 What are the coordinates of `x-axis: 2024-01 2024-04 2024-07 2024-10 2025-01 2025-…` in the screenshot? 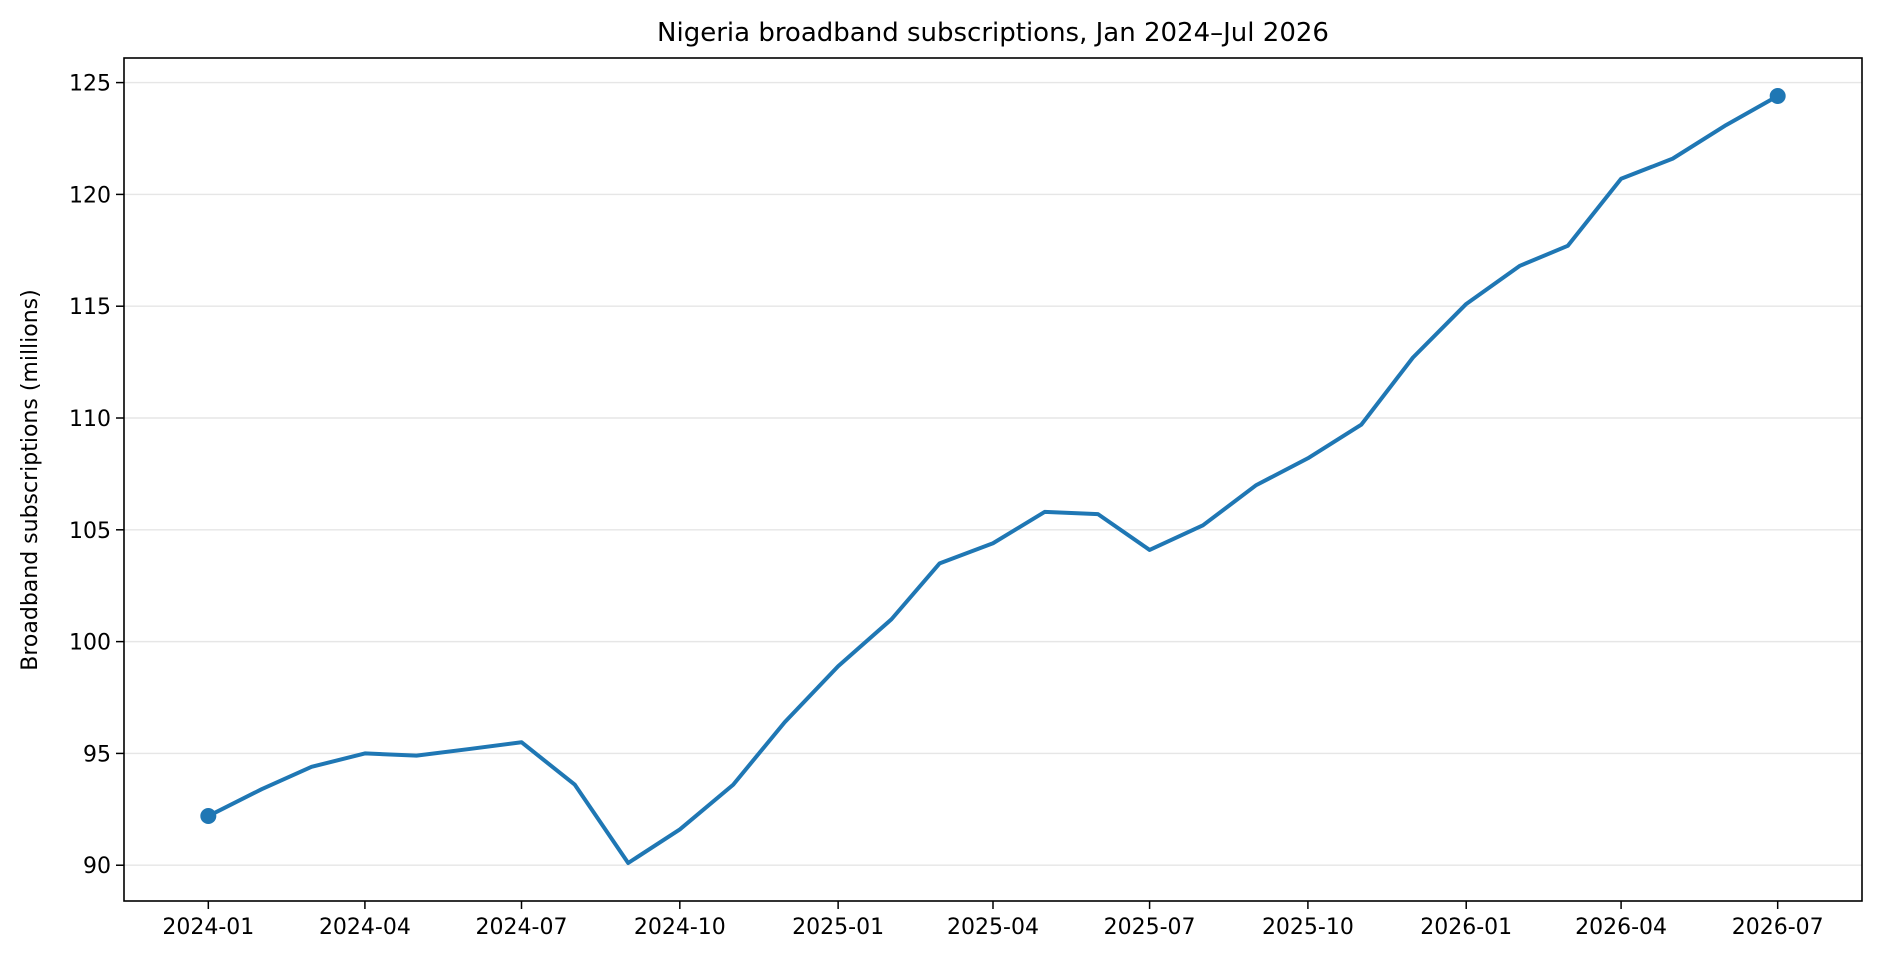 It's located at (993, 920).